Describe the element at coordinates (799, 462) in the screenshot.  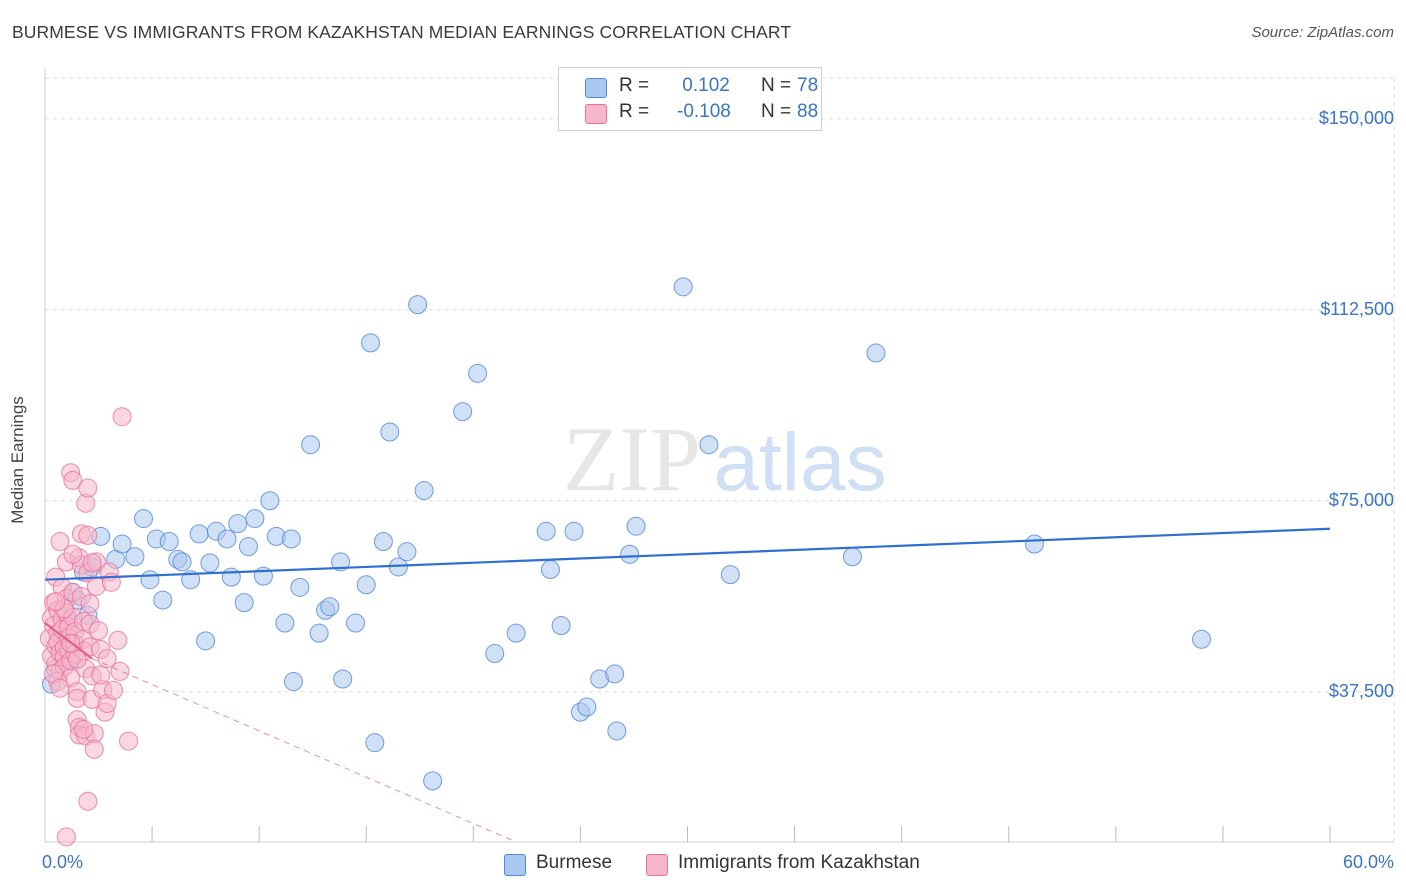
I see `watermark-atlas: atlas` at that location.